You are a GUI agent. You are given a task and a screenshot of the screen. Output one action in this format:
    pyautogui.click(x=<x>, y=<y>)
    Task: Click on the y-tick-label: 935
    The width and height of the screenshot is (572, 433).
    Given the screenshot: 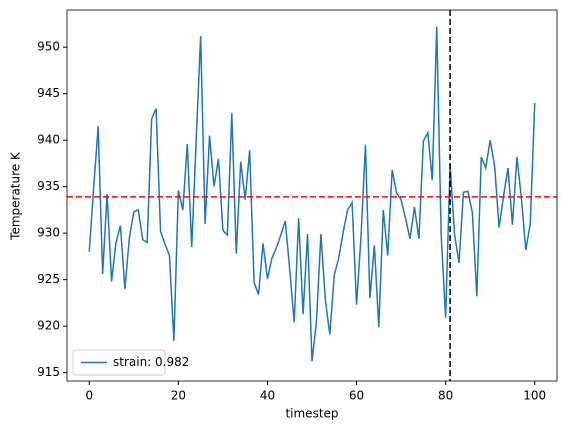 What is the action you would take?
    pyautogui.click(x=48, y=186)
    